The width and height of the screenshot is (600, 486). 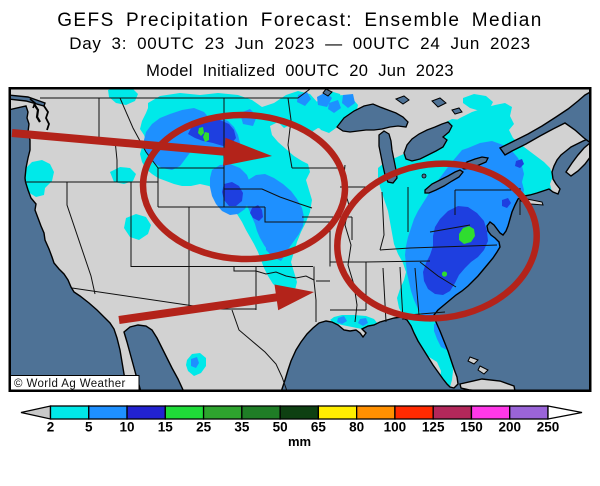 I want to click on svg-text: mm, so click(x=299, y=441).